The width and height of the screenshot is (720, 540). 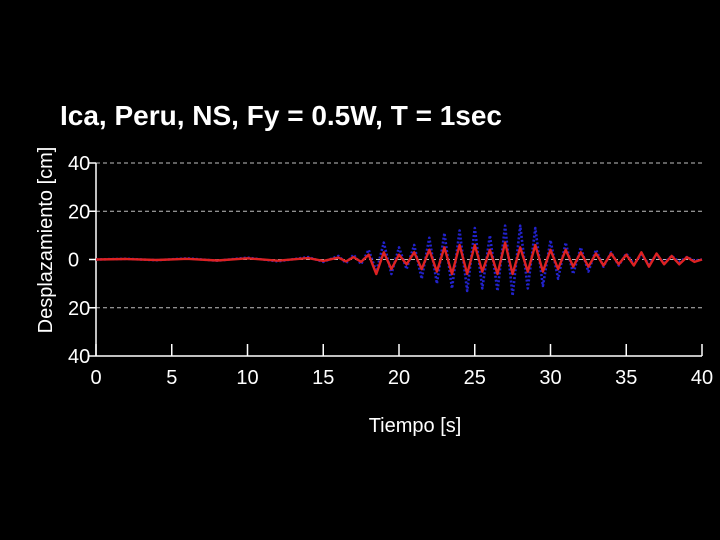 What do you see at coordinates (702, 378) in the screenshot?
I see `x-tick-label: 40` at bounding box center [702, 378].